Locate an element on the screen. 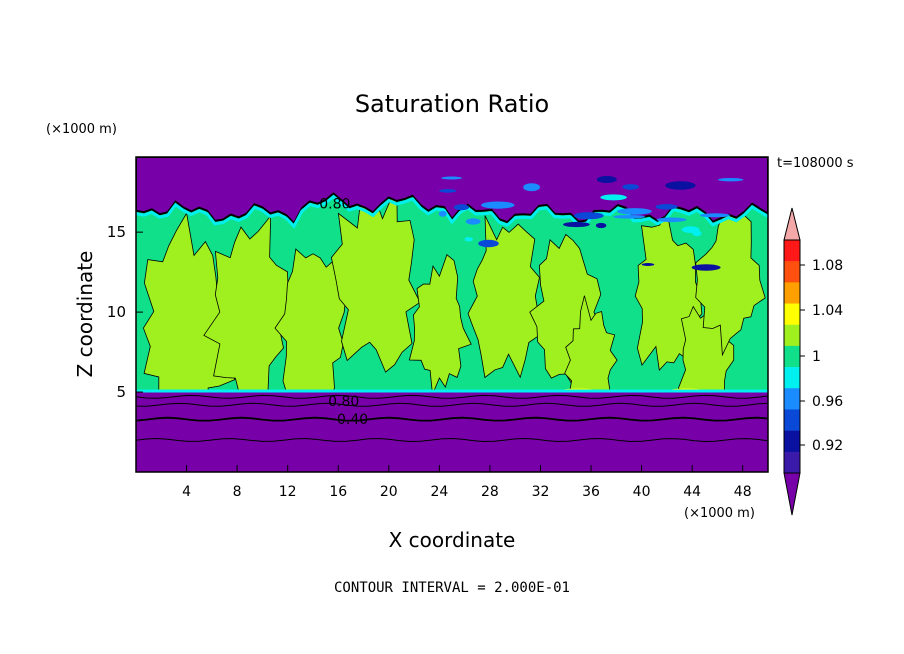 This screenshot has height=654, width=904. colorbar-bottom-arrow is located at coordinates (792, 494).